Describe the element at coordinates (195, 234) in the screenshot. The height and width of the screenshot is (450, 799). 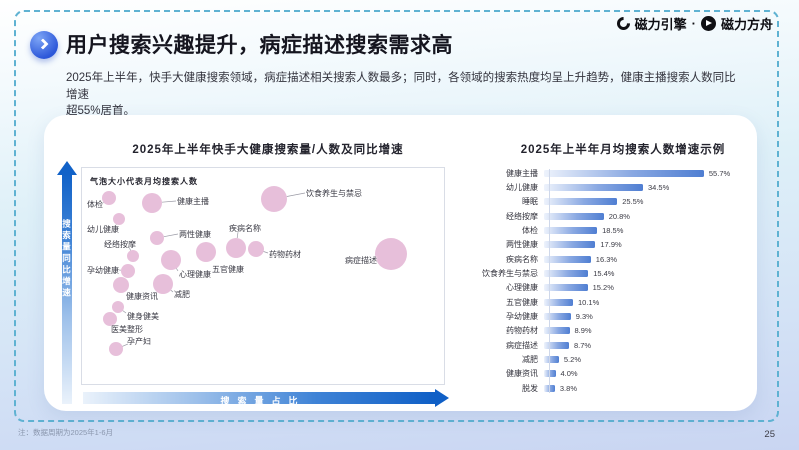
I see `bubble-label: 两性健康` at that location.